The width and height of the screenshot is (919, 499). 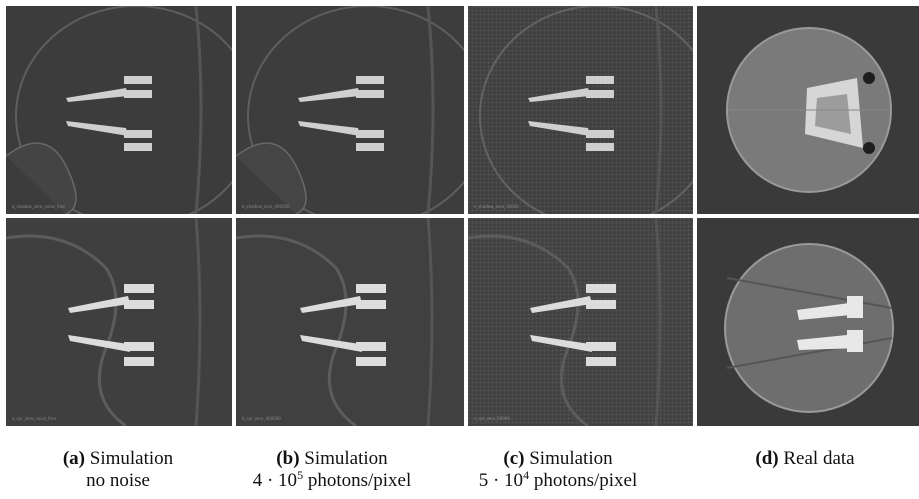 I want to click on caption-d-text: Real data, so click(x=819, y=458).